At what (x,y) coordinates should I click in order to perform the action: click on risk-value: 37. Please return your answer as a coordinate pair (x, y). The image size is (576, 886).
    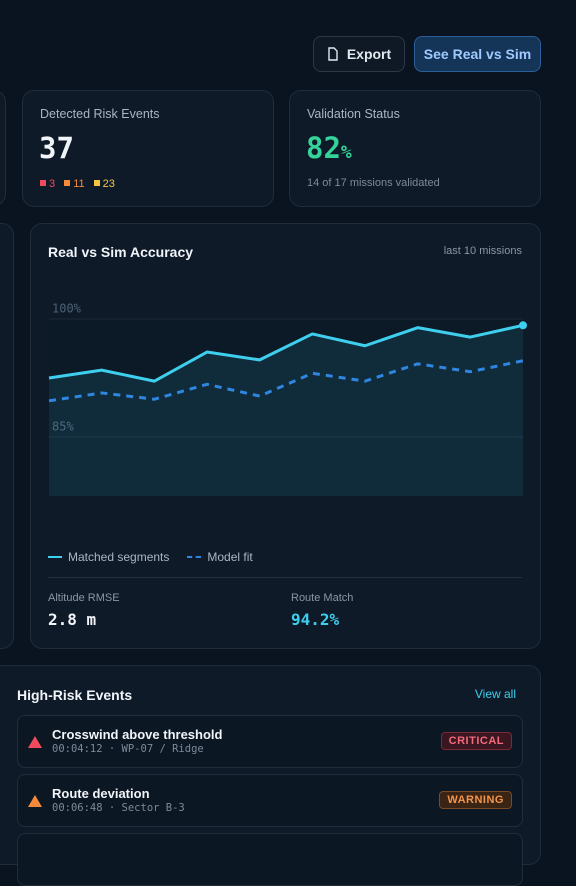
    Looking at the image, I should click on (56, 148).